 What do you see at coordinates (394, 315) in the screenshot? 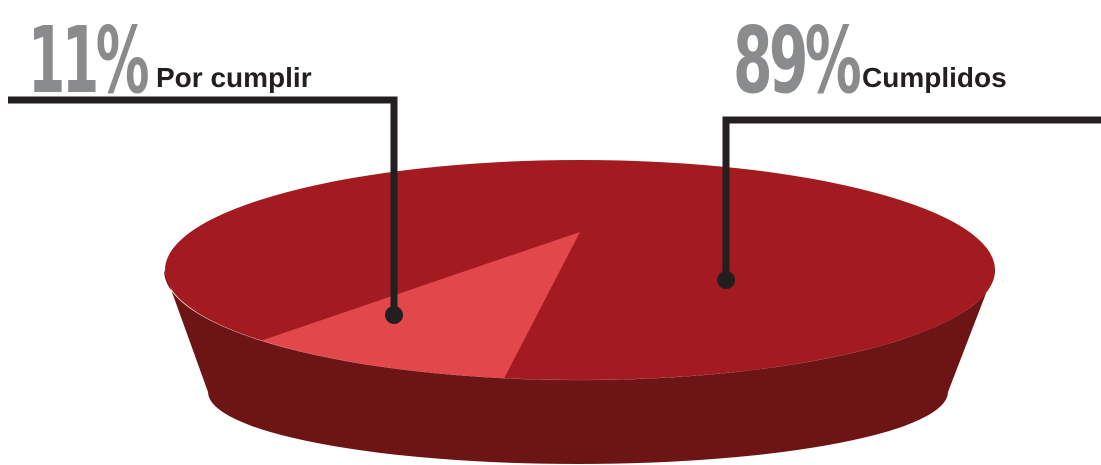
I see `leader-dot-por-cumplir` at bounding box center [394, 315].